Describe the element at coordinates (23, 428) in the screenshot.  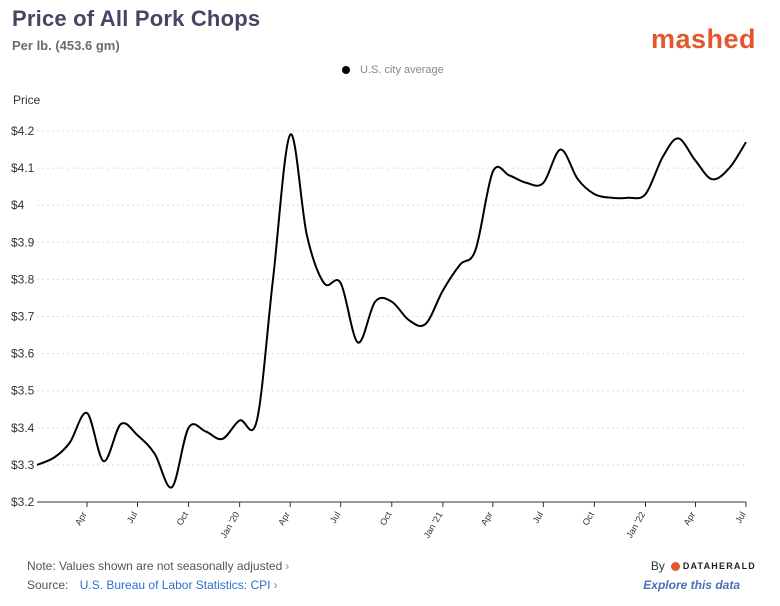
I see `y-tick-label: $3.4` at that location.